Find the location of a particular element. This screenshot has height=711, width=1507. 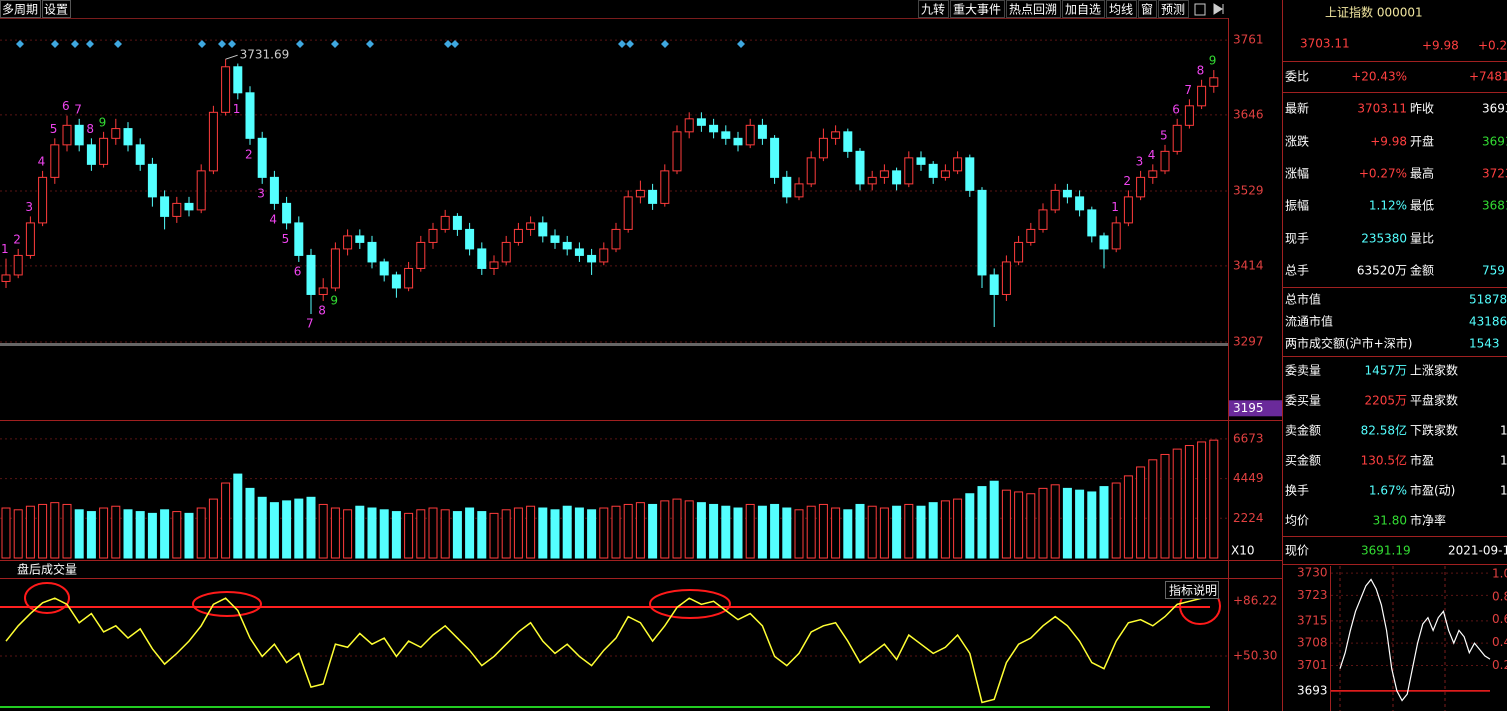

row-label: 市净率 is located at coordinates (1428, 520).